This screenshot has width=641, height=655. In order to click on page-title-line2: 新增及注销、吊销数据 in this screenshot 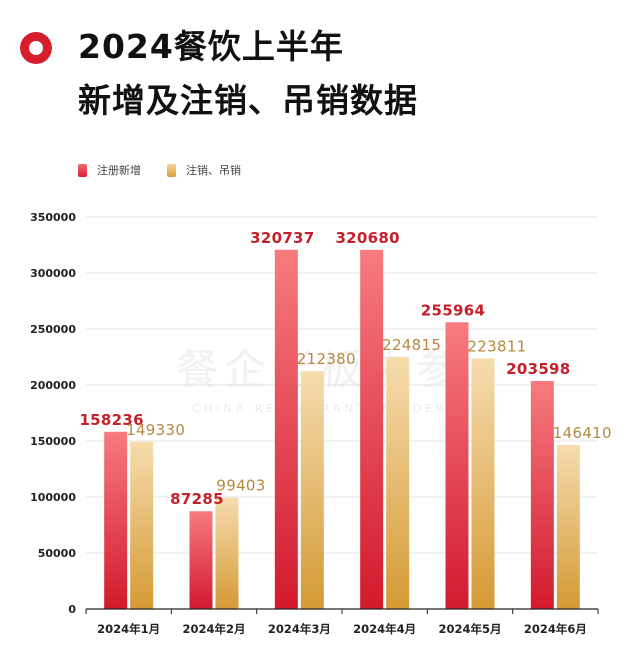, I will do `click(248, 100)`.